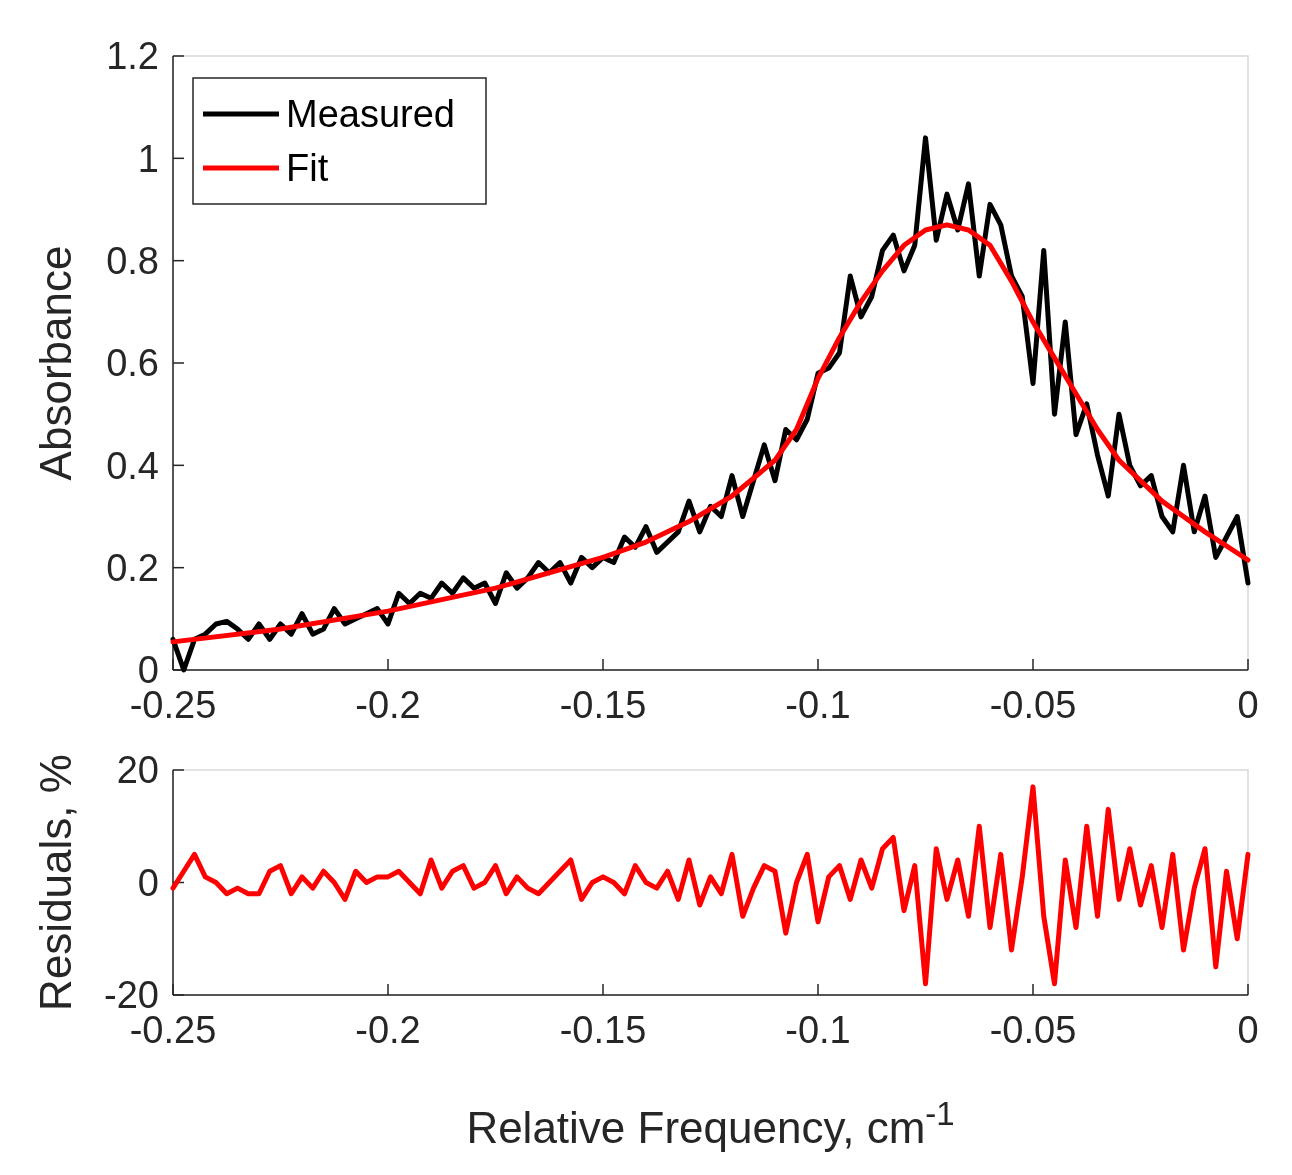 This screenshot has height=1175, width=1292. I want to click on legend-label: Measured, so click(370, 114).